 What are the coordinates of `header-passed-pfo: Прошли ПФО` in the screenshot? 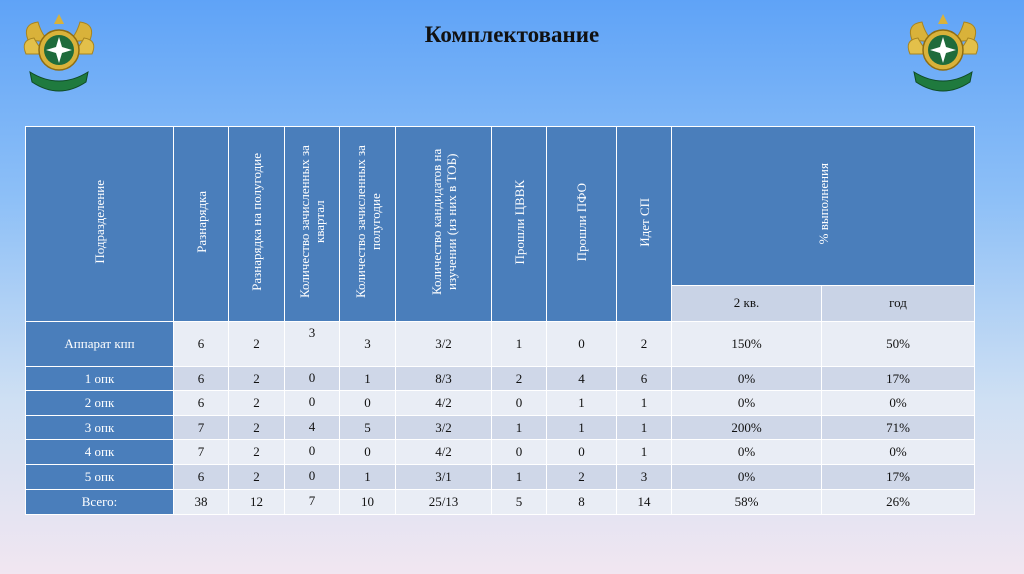 It's located at (581, 224).